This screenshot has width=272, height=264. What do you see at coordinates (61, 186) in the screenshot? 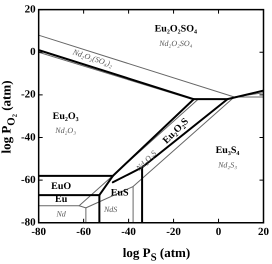
I see `annotation: EuO` at bounding box center [61, 186].